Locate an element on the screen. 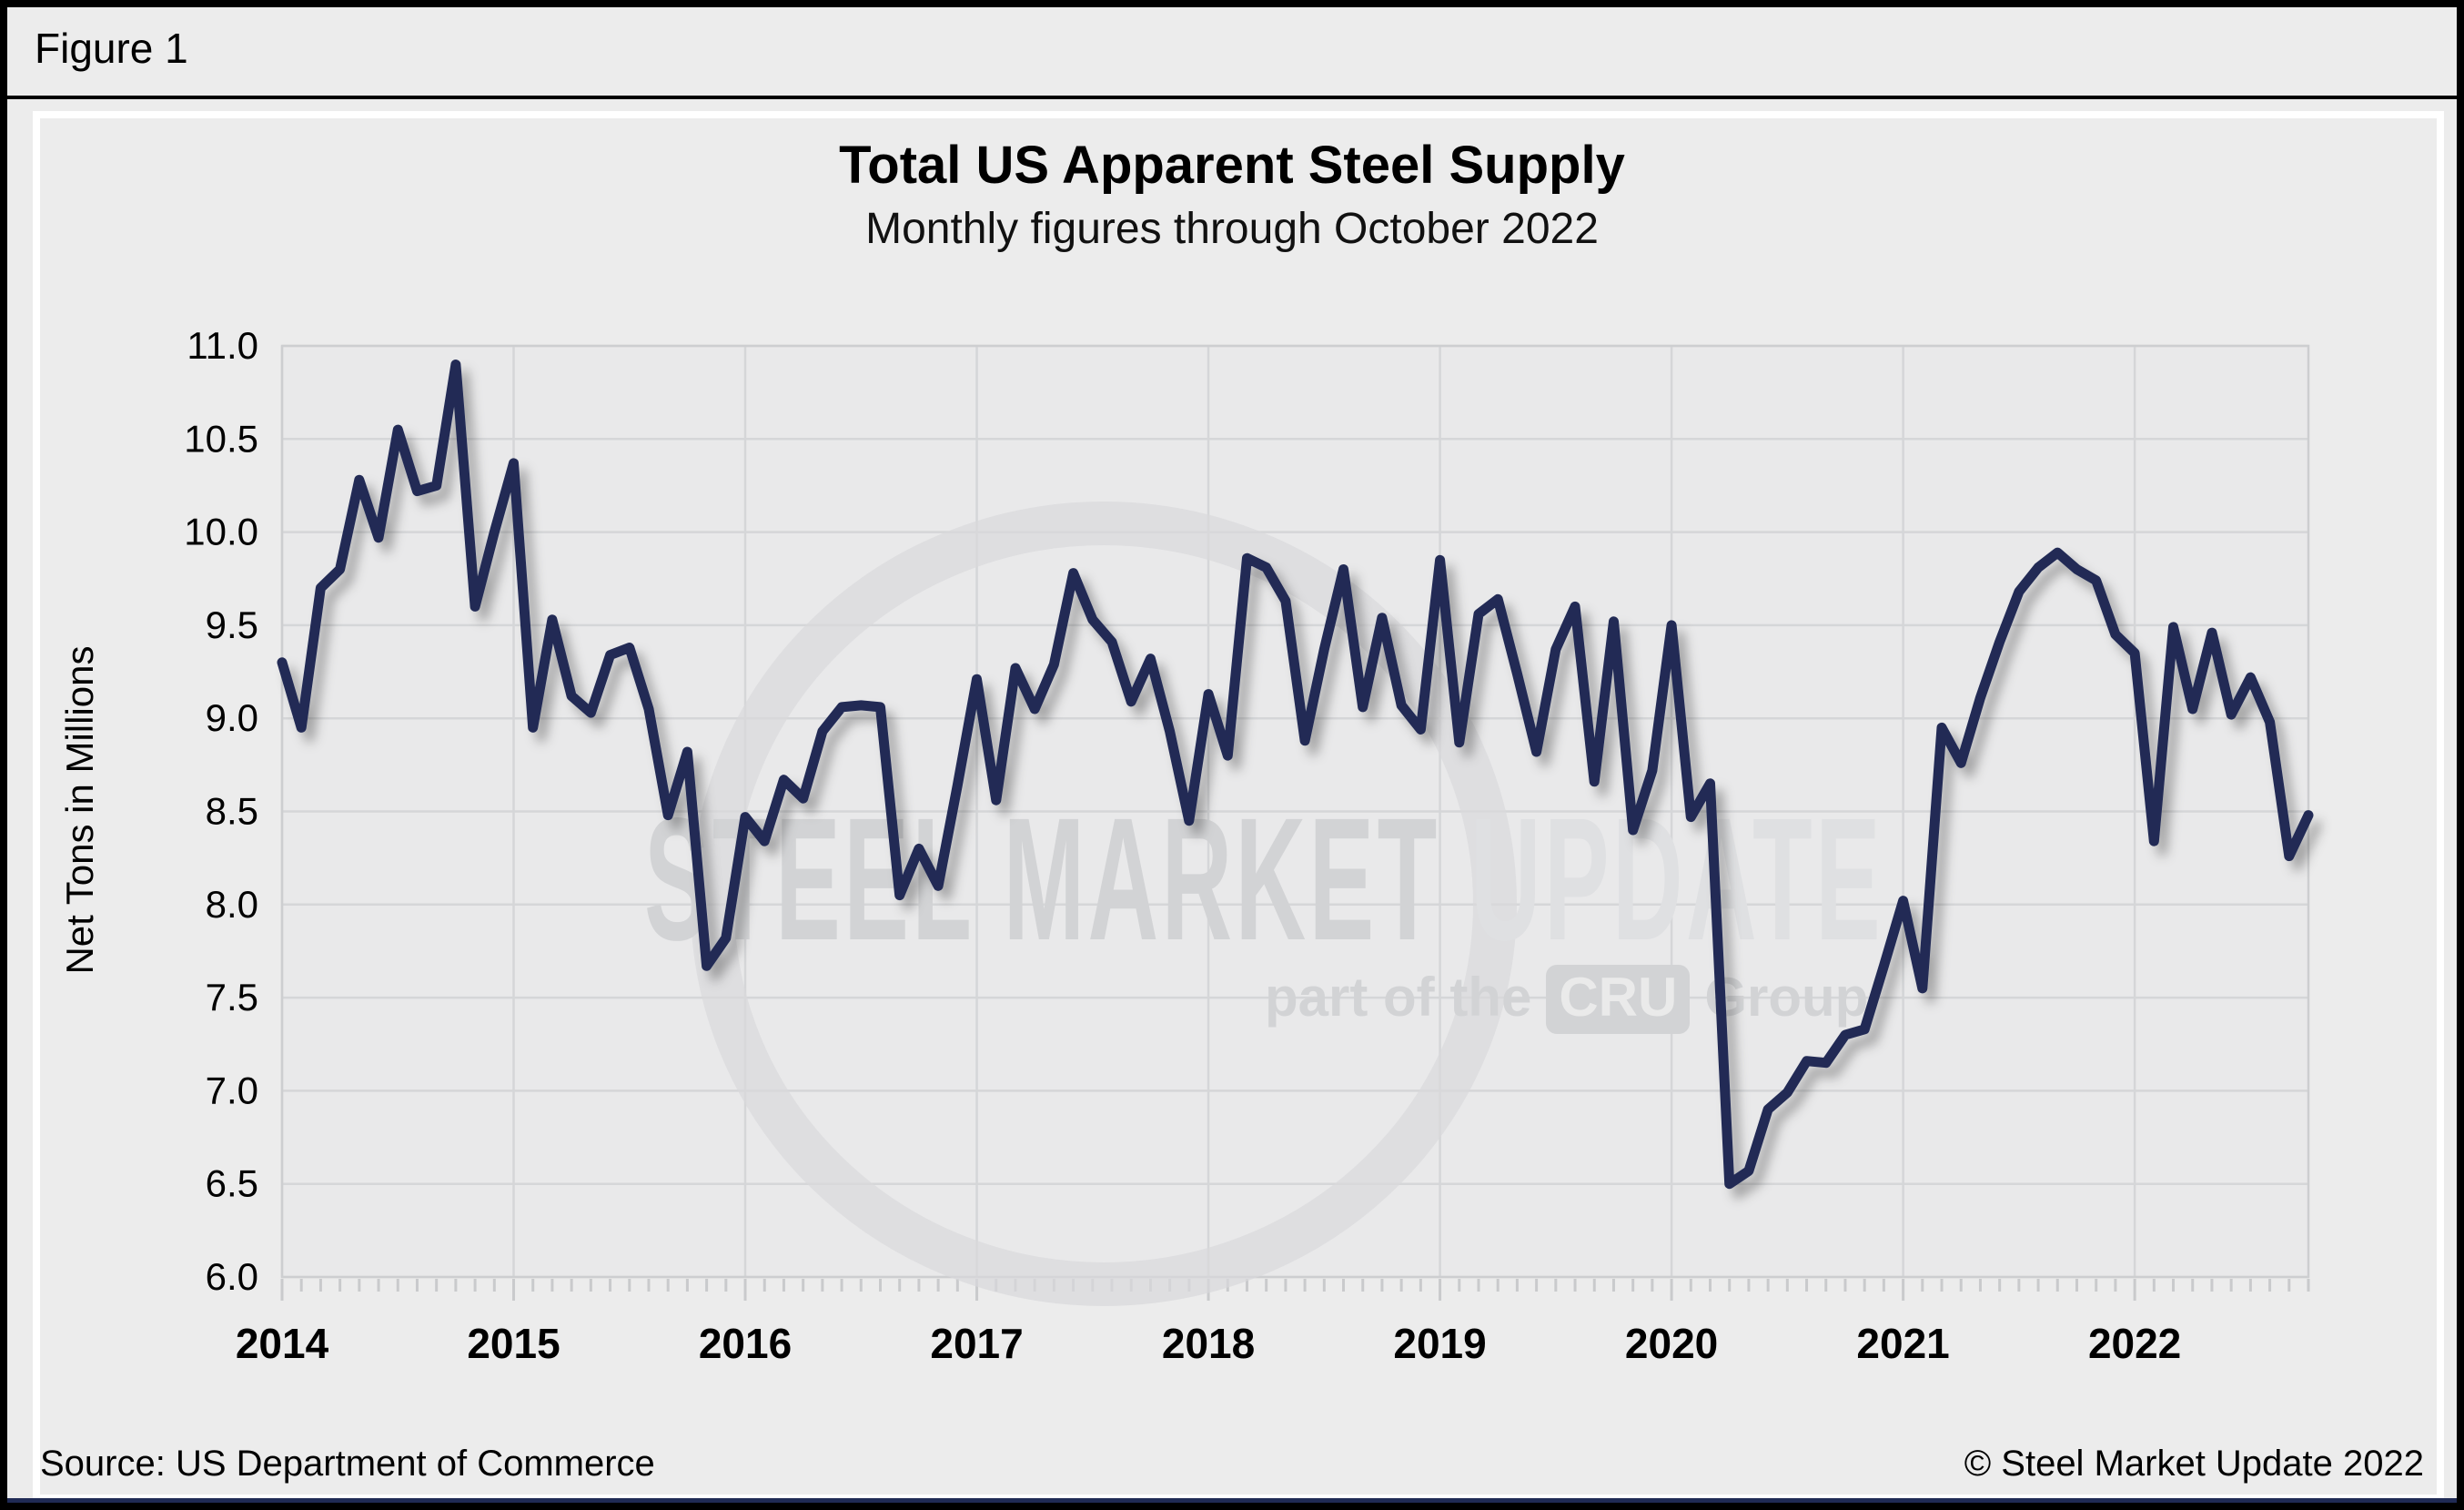 This screenshot has width=2464, height=1510. chart-subtitle: Monthly figures through October 2022 is located at coordinates (1232, 229).